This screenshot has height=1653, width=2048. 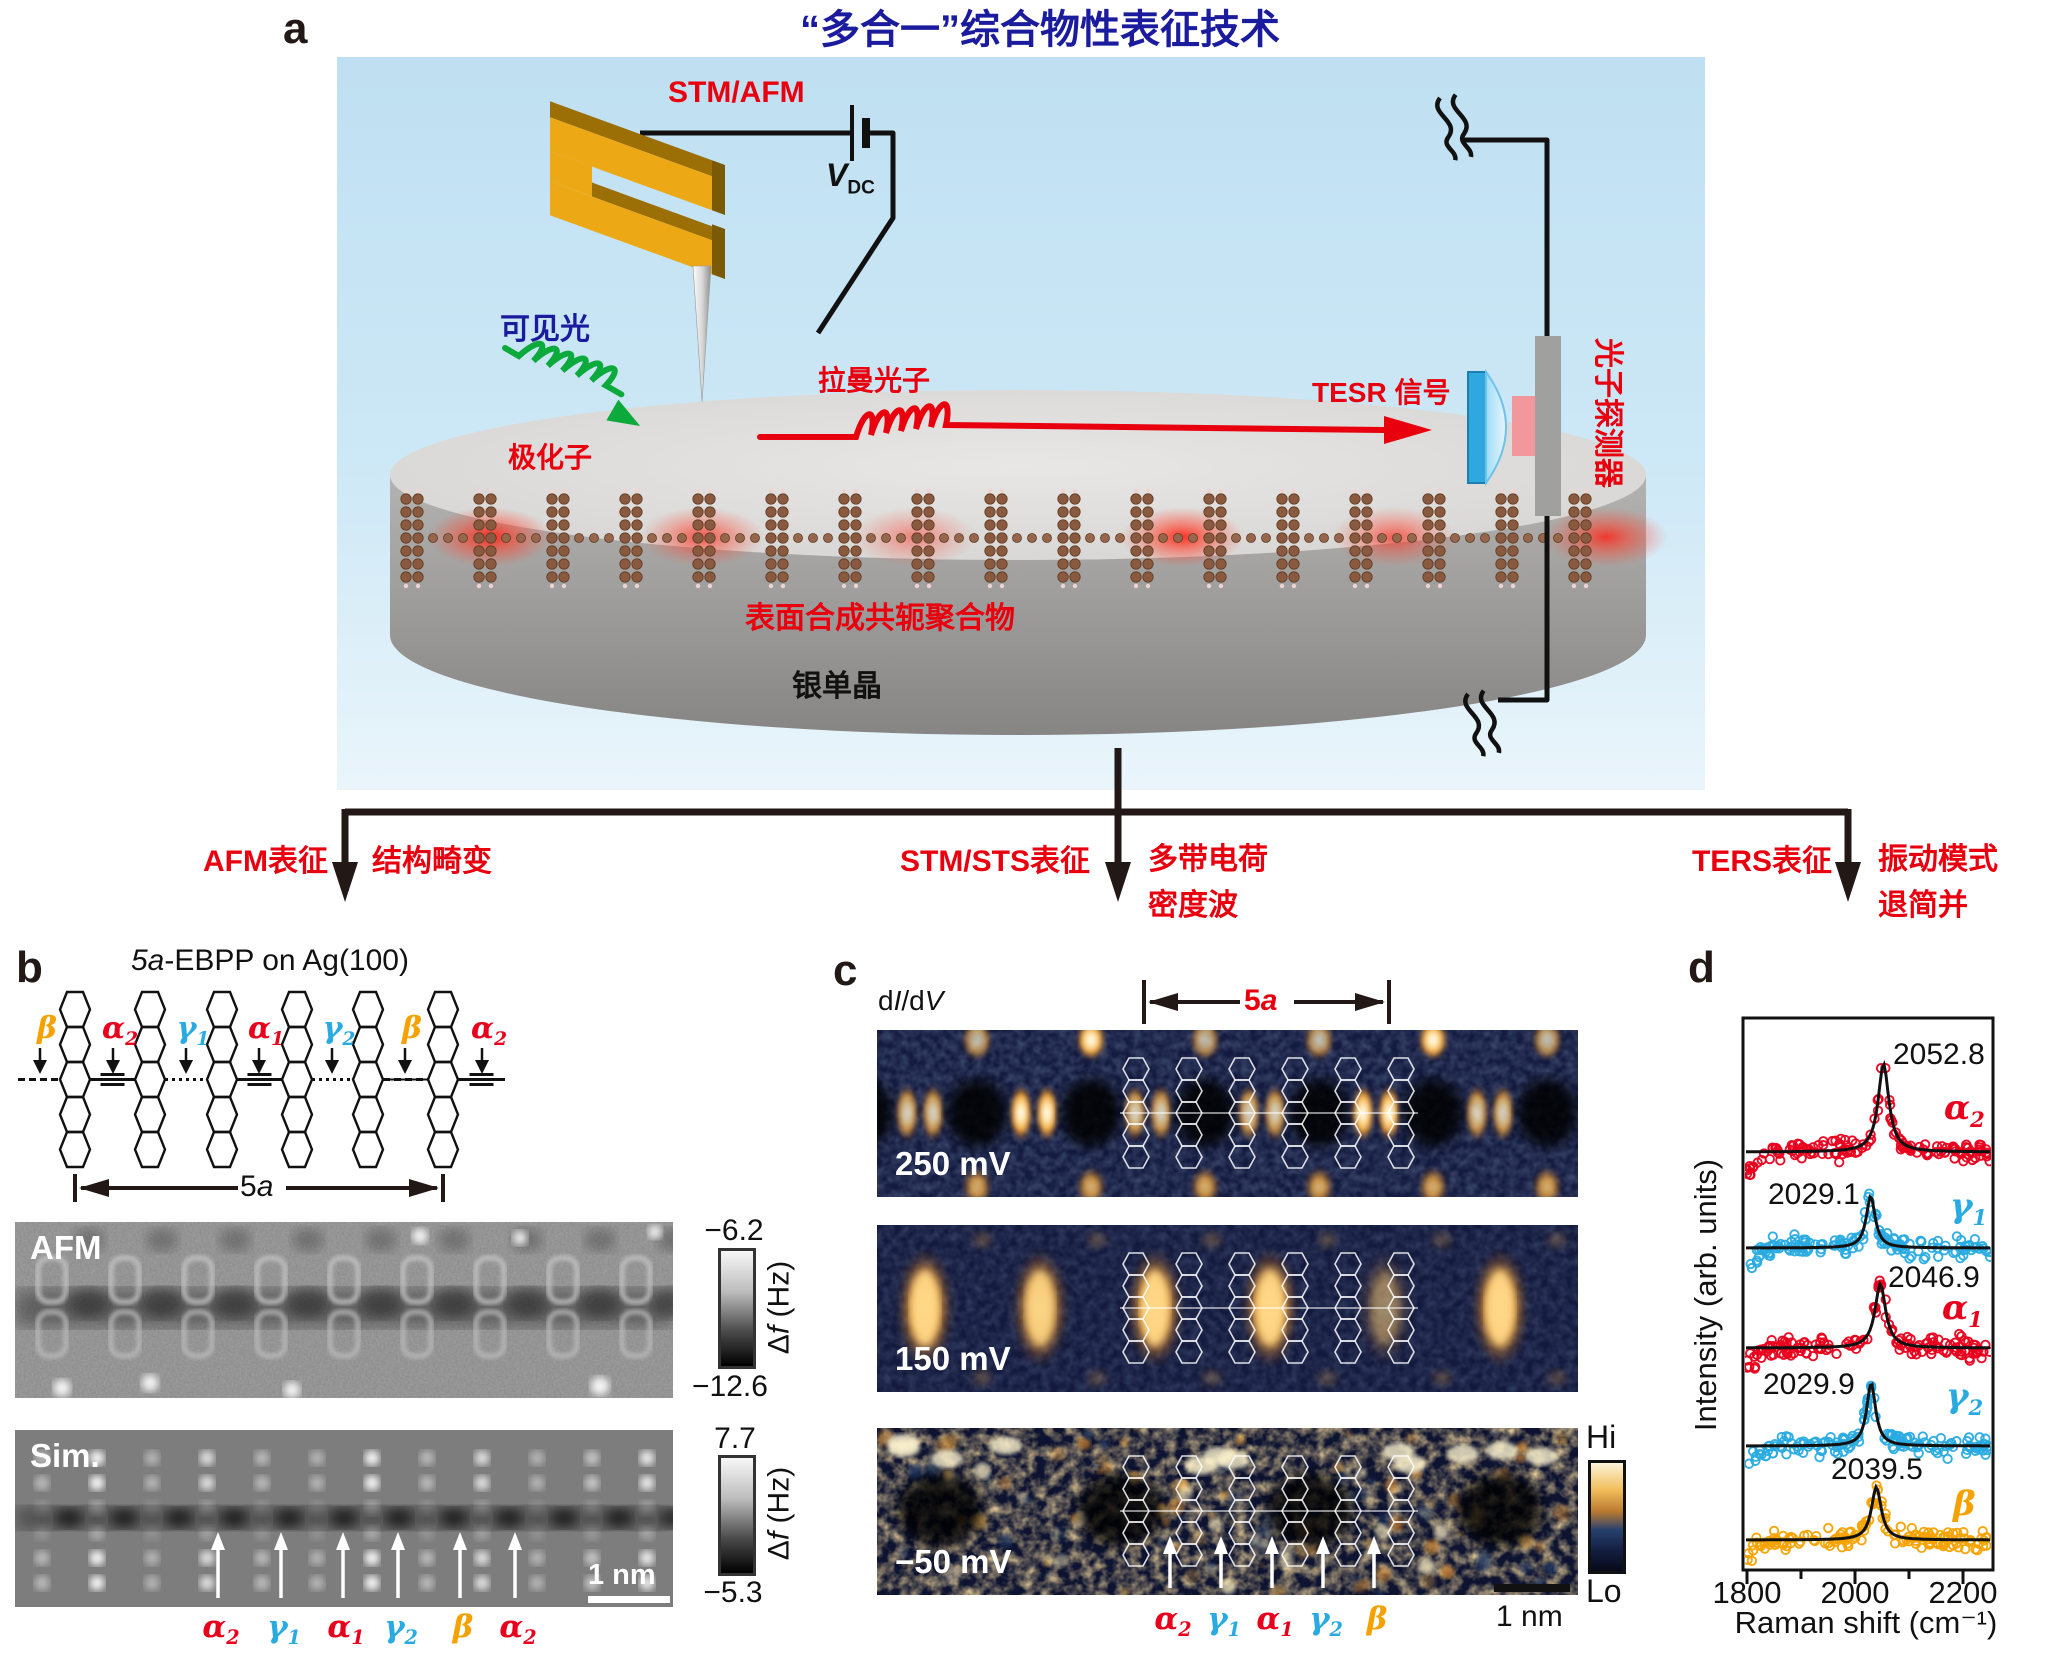 What do you see at coordinates (622, 1575) in the screenshot?
I see `panel-b-scalebar-label: 1 nm` at bounding box center [622, 1575].